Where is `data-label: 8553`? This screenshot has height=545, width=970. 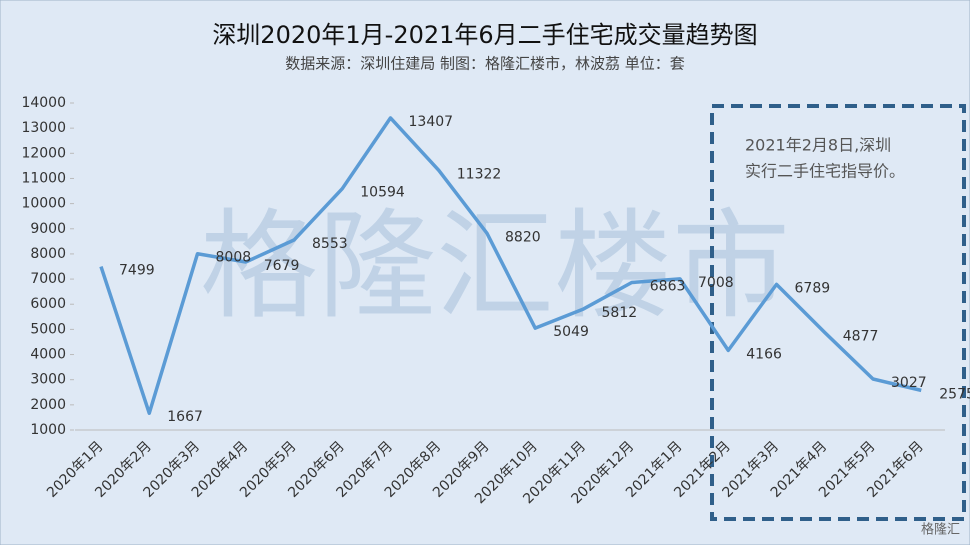 data-label: 8553 is located at coordinates (330, 244).